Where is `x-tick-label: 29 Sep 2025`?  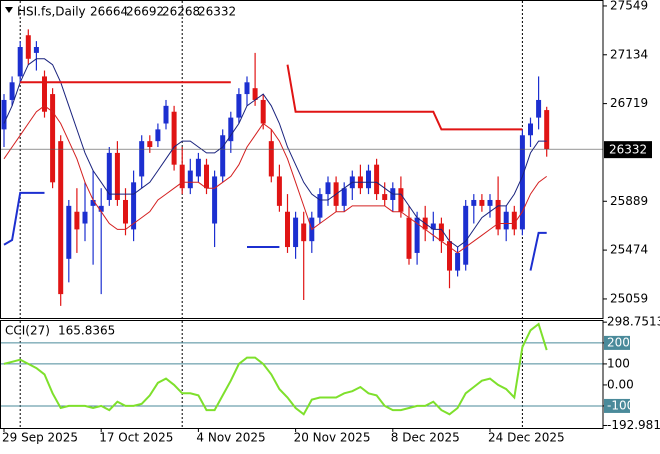
x-tick-label: 29 Sep 2025 is located at coordinates (40, 438).